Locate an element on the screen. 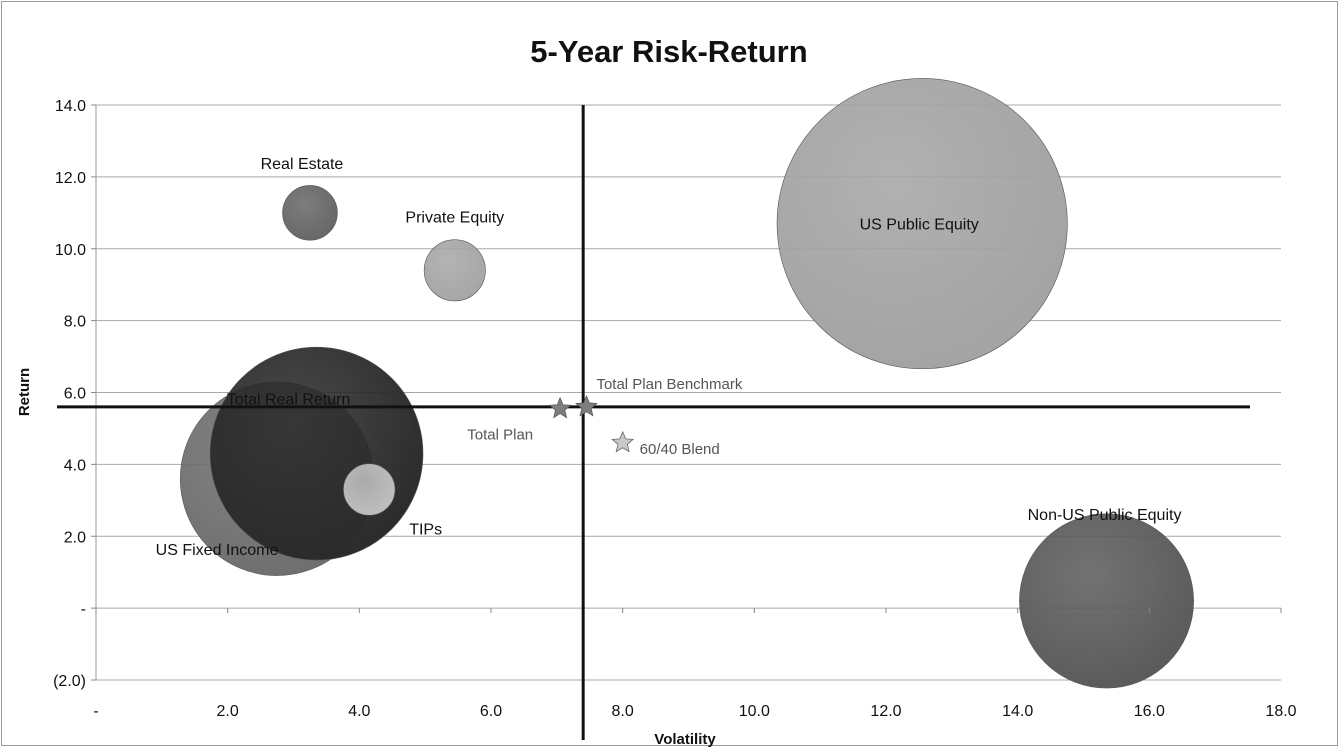 Image resolution: width=1341 pixels, height=748 pixels. label-private-equity: Private Equity is located at coordinates (454, 217).